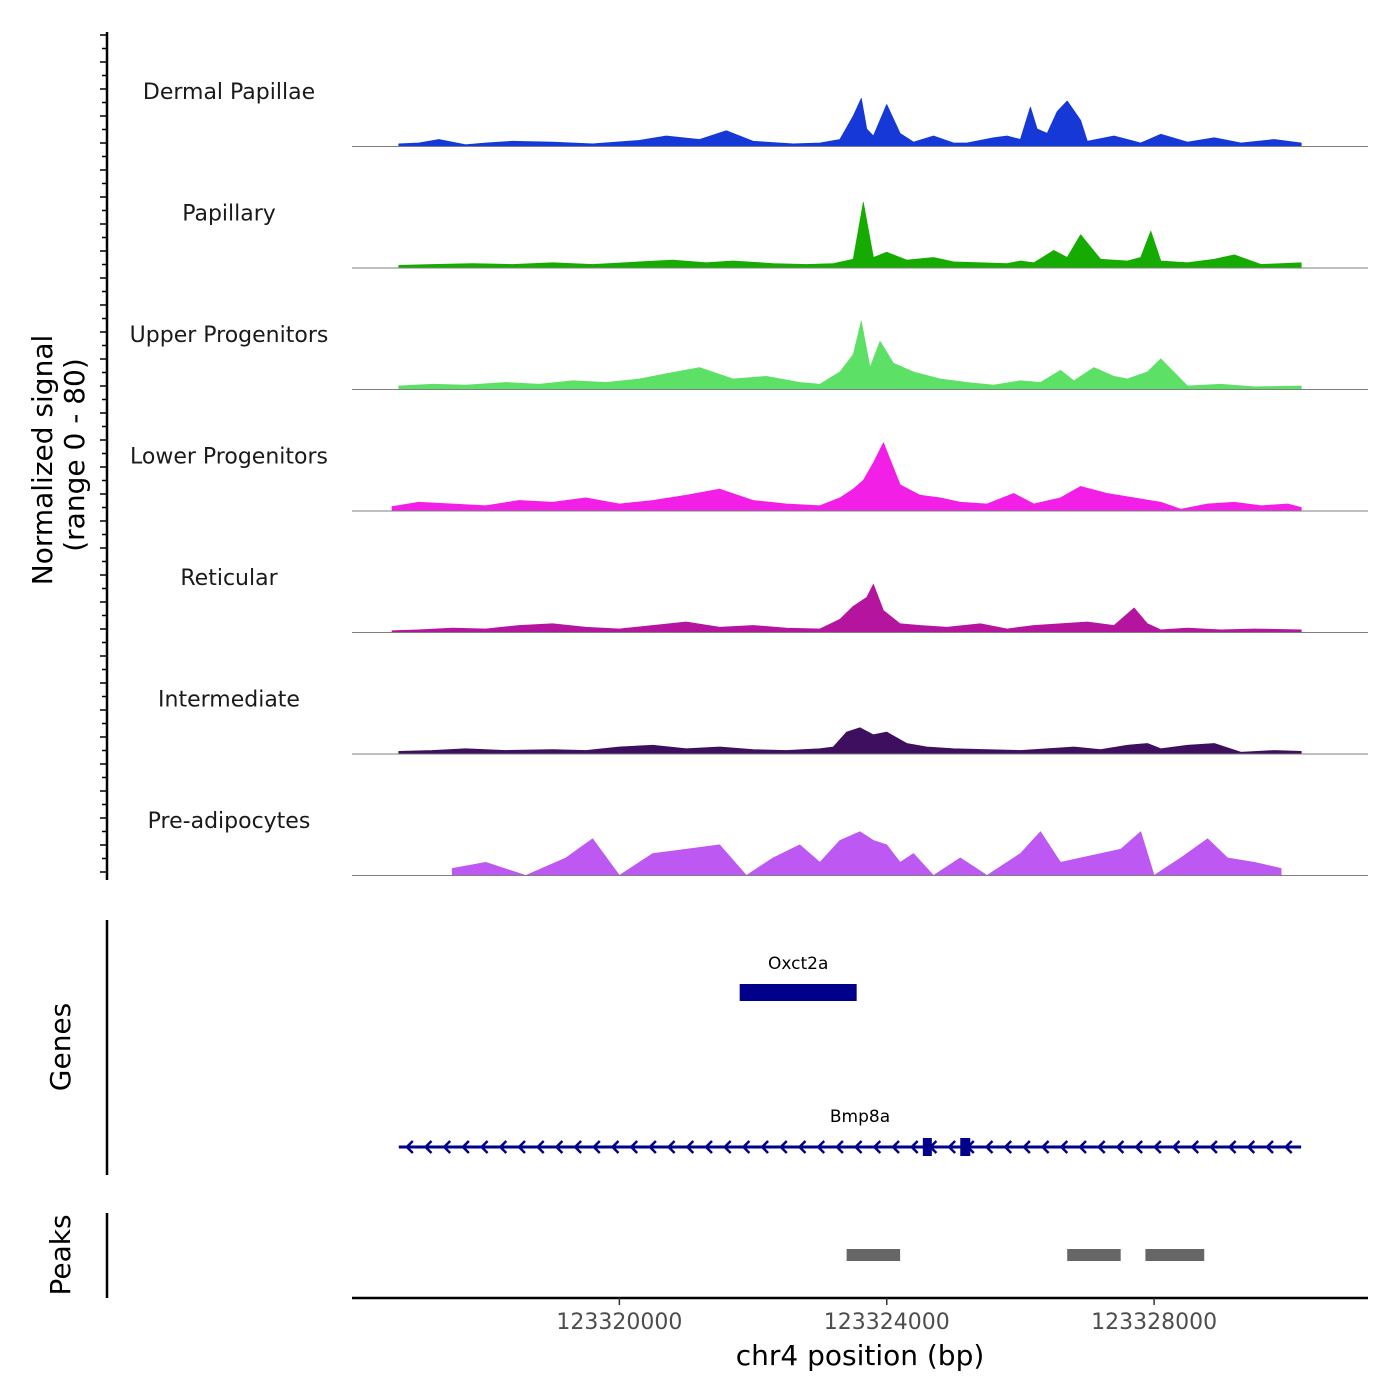  I want to click on track-label: Lower Progenitors, so click(229, 457).